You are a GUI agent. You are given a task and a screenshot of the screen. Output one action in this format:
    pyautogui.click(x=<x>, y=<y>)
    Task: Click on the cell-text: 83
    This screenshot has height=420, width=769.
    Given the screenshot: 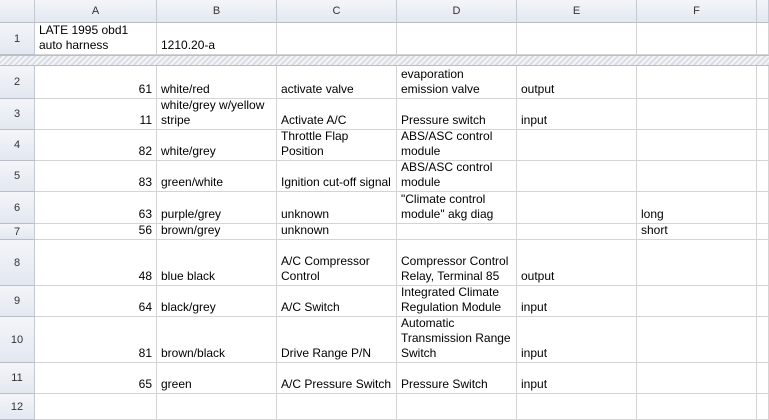 What is the action you would take?
    pyautogui.click(x=145, y=182)
    